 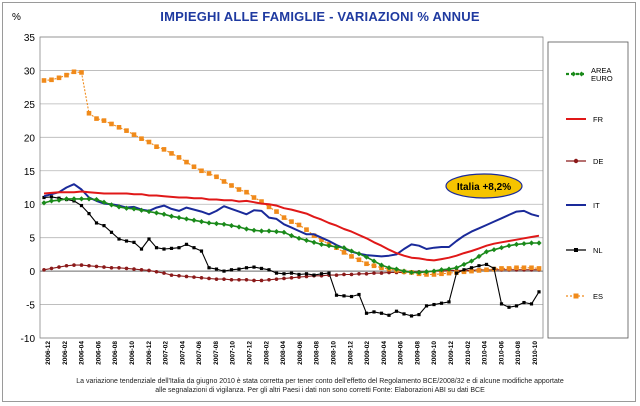 What do you see at coordinates (283, 353) in the screenshot?
I see `x-tick-label: 2008-04` at bounding box center [283, 353].